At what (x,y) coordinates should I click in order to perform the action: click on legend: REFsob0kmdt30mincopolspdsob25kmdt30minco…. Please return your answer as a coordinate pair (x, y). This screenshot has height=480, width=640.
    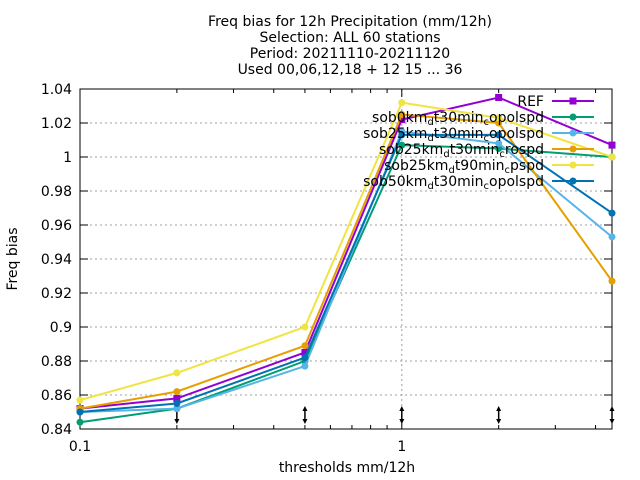
    Looking at the image, I should click on (478, 143).